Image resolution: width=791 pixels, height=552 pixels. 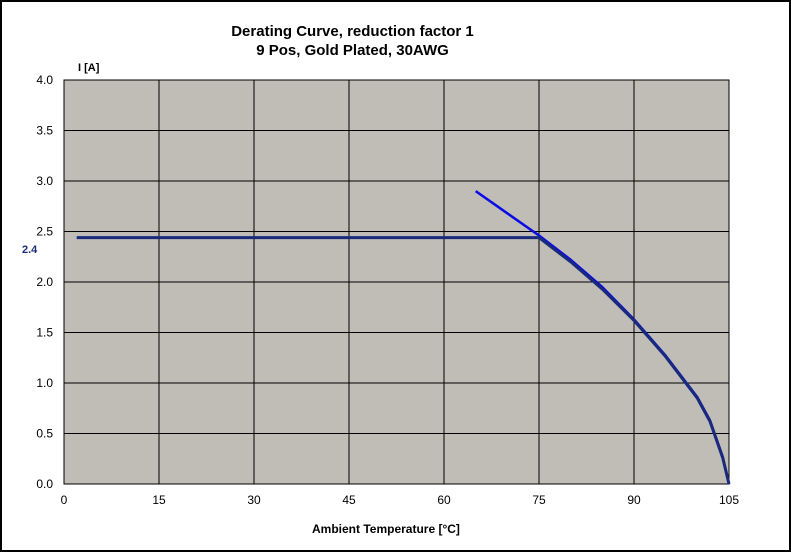 What do you see at coordinates (44, 333) in the screenshot?
I see `y-tick-label: 1.5` at bounding box center [44, 333].